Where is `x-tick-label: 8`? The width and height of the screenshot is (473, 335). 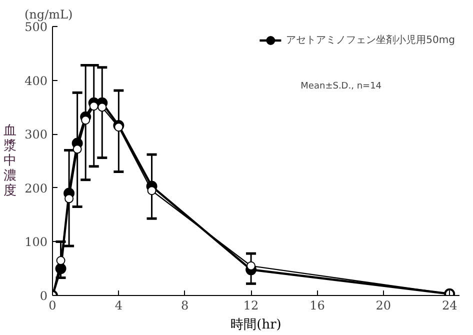
x-tick-label: 8 is located at coordinates (185, 305).